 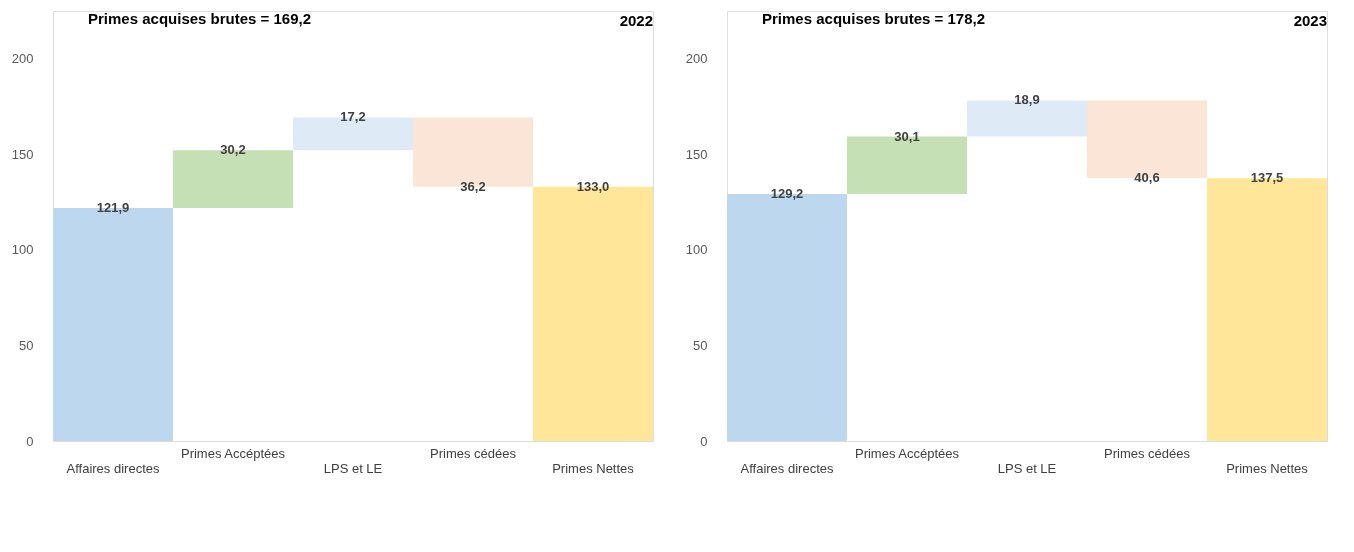 What do you see at coordinates (1027, 100) in the screenshot?
I see `data-label: 18,9` at bounding box center [1027, 100].